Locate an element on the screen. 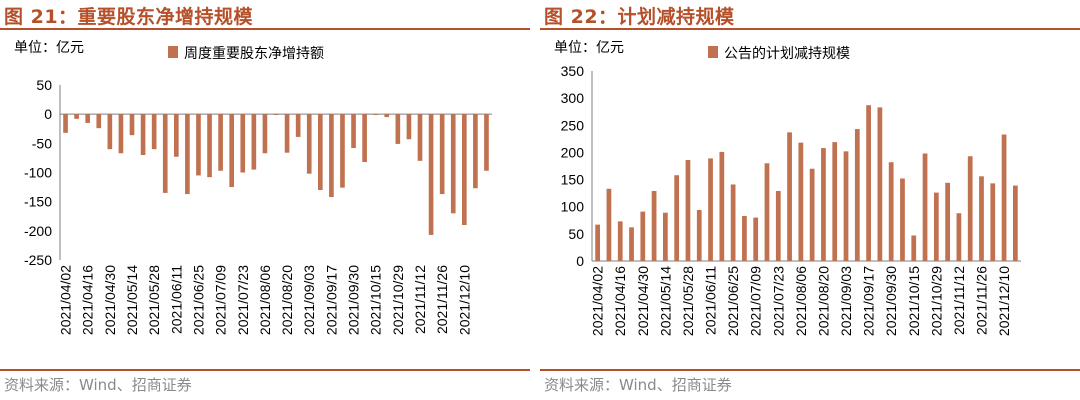  y-tick-label: 150 is located at coordinates (573, 180).